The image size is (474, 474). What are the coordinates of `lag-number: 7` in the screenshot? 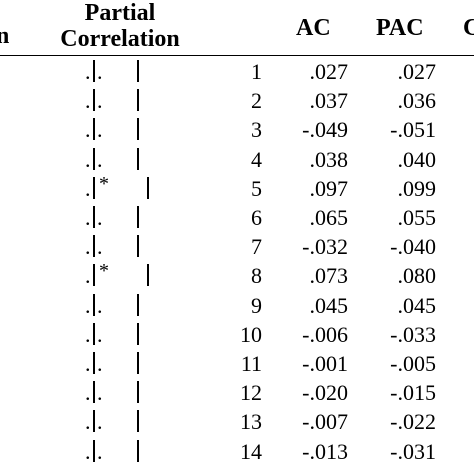 It's located at (256, 247).